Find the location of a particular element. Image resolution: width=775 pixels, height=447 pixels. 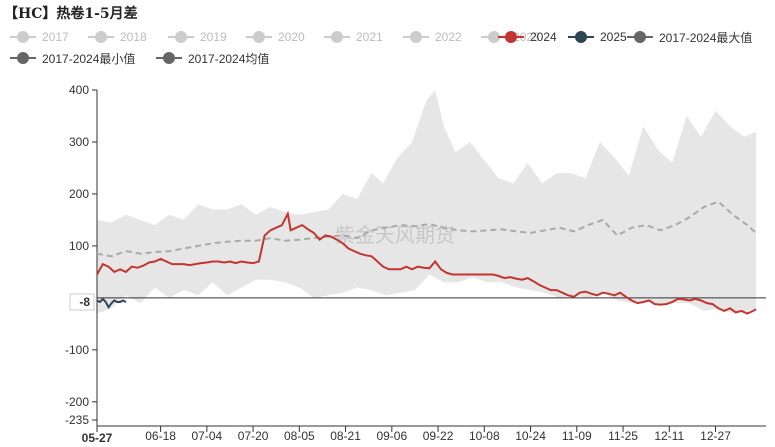

legend-label: 2017-2024最小值 is located at coordinates (89, 58).